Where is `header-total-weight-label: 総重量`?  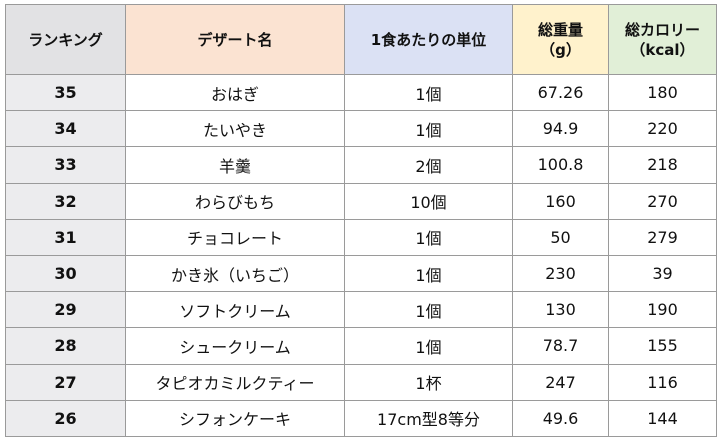 header-total-weight-label: 総重量 is located at coordinates (560, 29).